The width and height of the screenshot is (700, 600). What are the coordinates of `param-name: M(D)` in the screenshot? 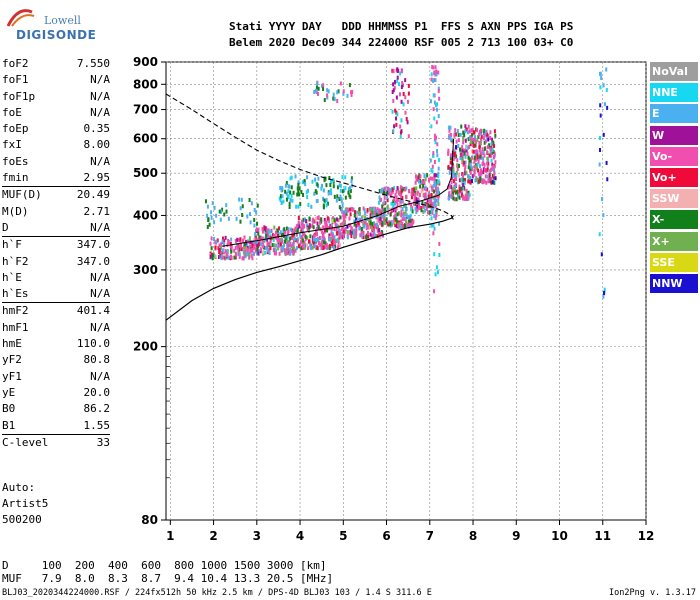 It's located at (15, 211).